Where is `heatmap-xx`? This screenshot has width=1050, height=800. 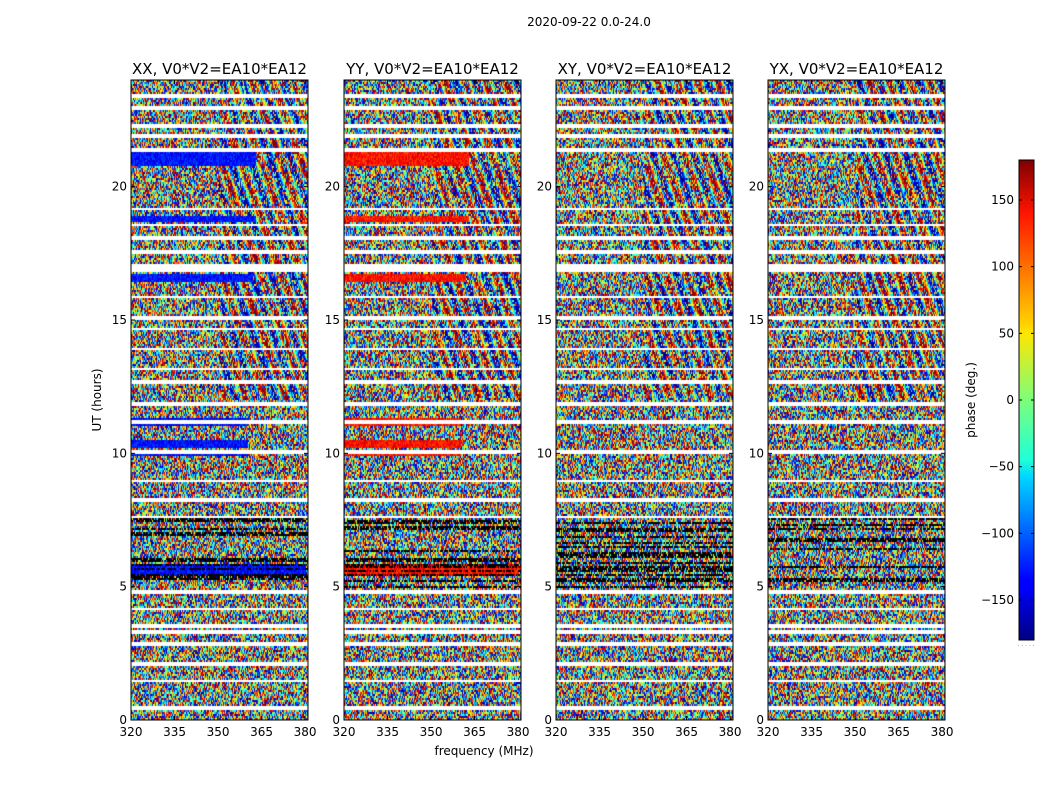 heatmap-xx is located at coordinates (219, 400).